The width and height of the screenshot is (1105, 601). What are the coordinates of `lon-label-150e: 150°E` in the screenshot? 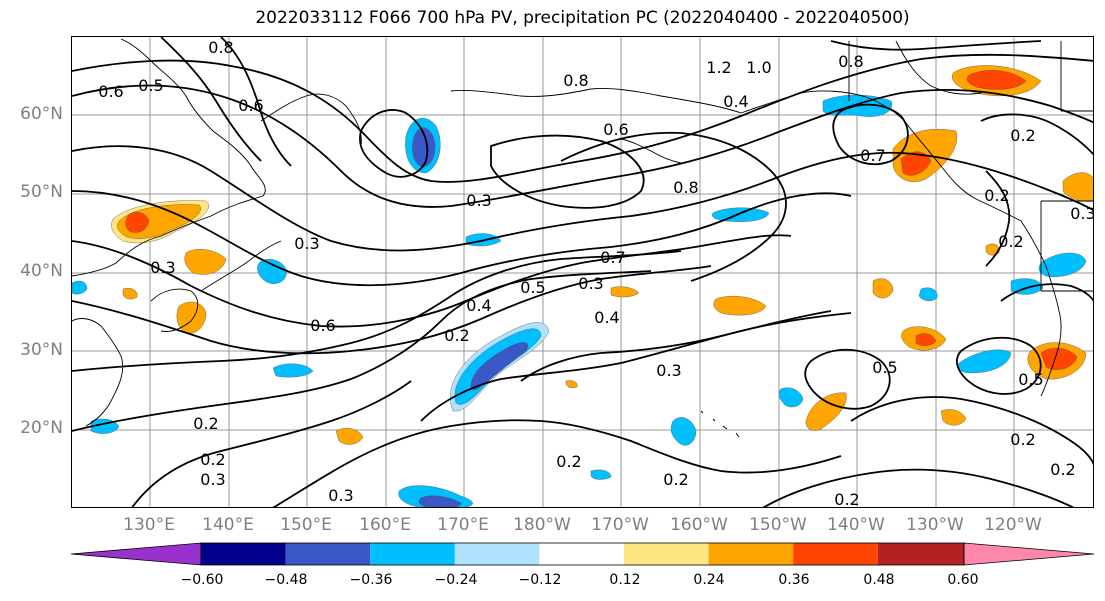 It's located at (306, 525).